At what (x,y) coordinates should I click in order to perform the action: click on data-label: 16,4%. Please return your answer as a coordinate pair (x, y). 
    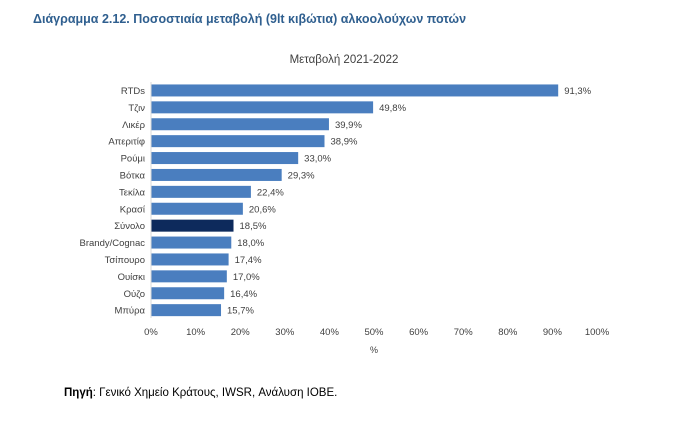
    Looking at the image, I should click on (243, 294).